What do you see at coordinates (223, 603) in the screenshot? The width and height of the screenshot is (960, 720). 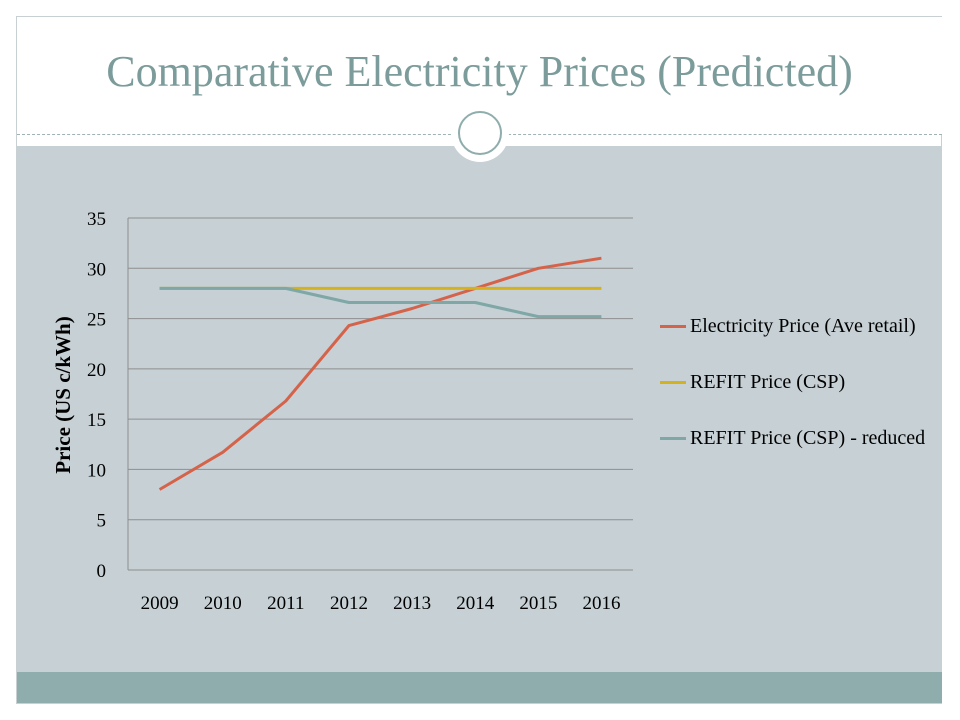 I see `x-tick-label: 2010` at bounding box center [223, 603].